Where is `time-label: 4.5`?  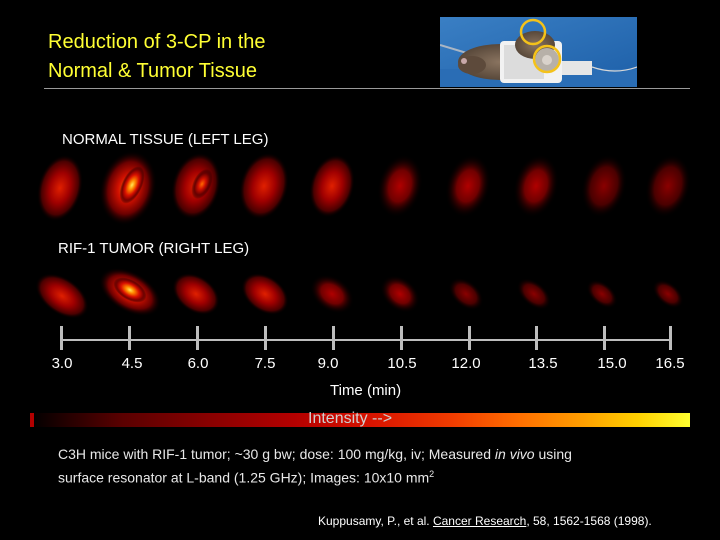
time-label: 4.5 is located at coordinates (132, 363).